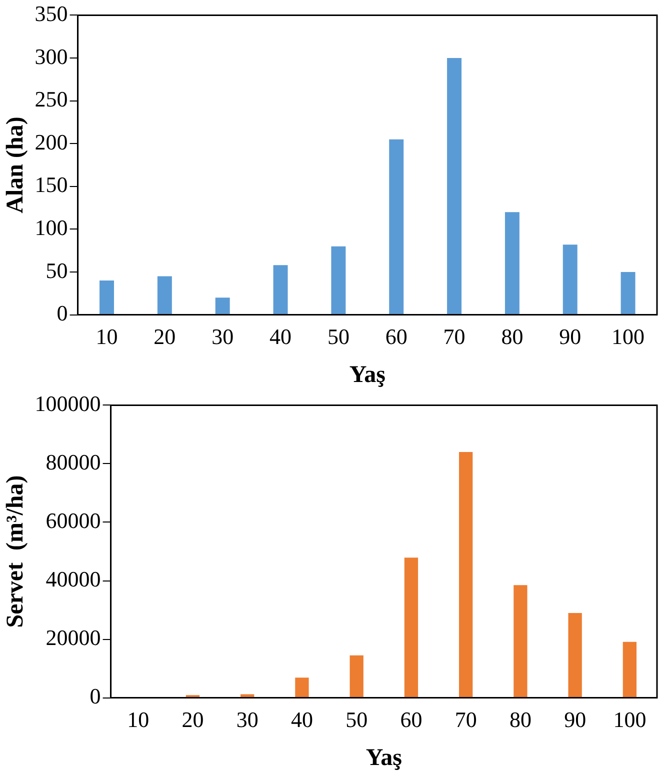 This screenshot has height=773, width=669. Describe the element at coordinates (57, 270) in the screenshot. I see `y-tick-label: 50` at that location.